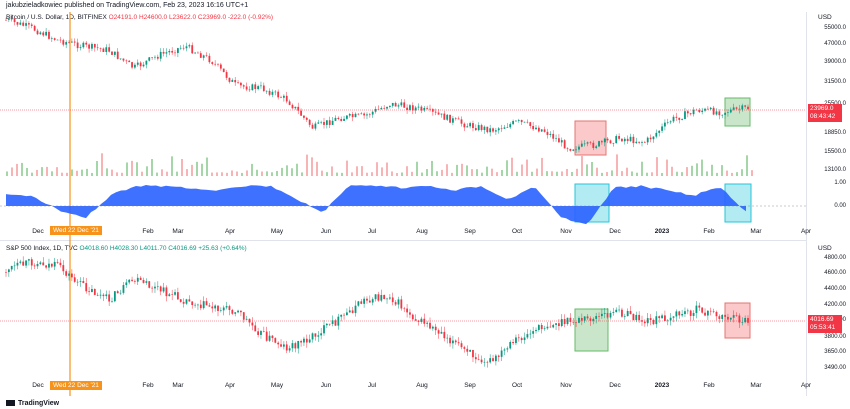 This screenshot has width=850, height=409. What do you see at coordinates (148, 231) in the screenshot?
I see `x-tick-label: Feb` at bounding box center [148, 231].